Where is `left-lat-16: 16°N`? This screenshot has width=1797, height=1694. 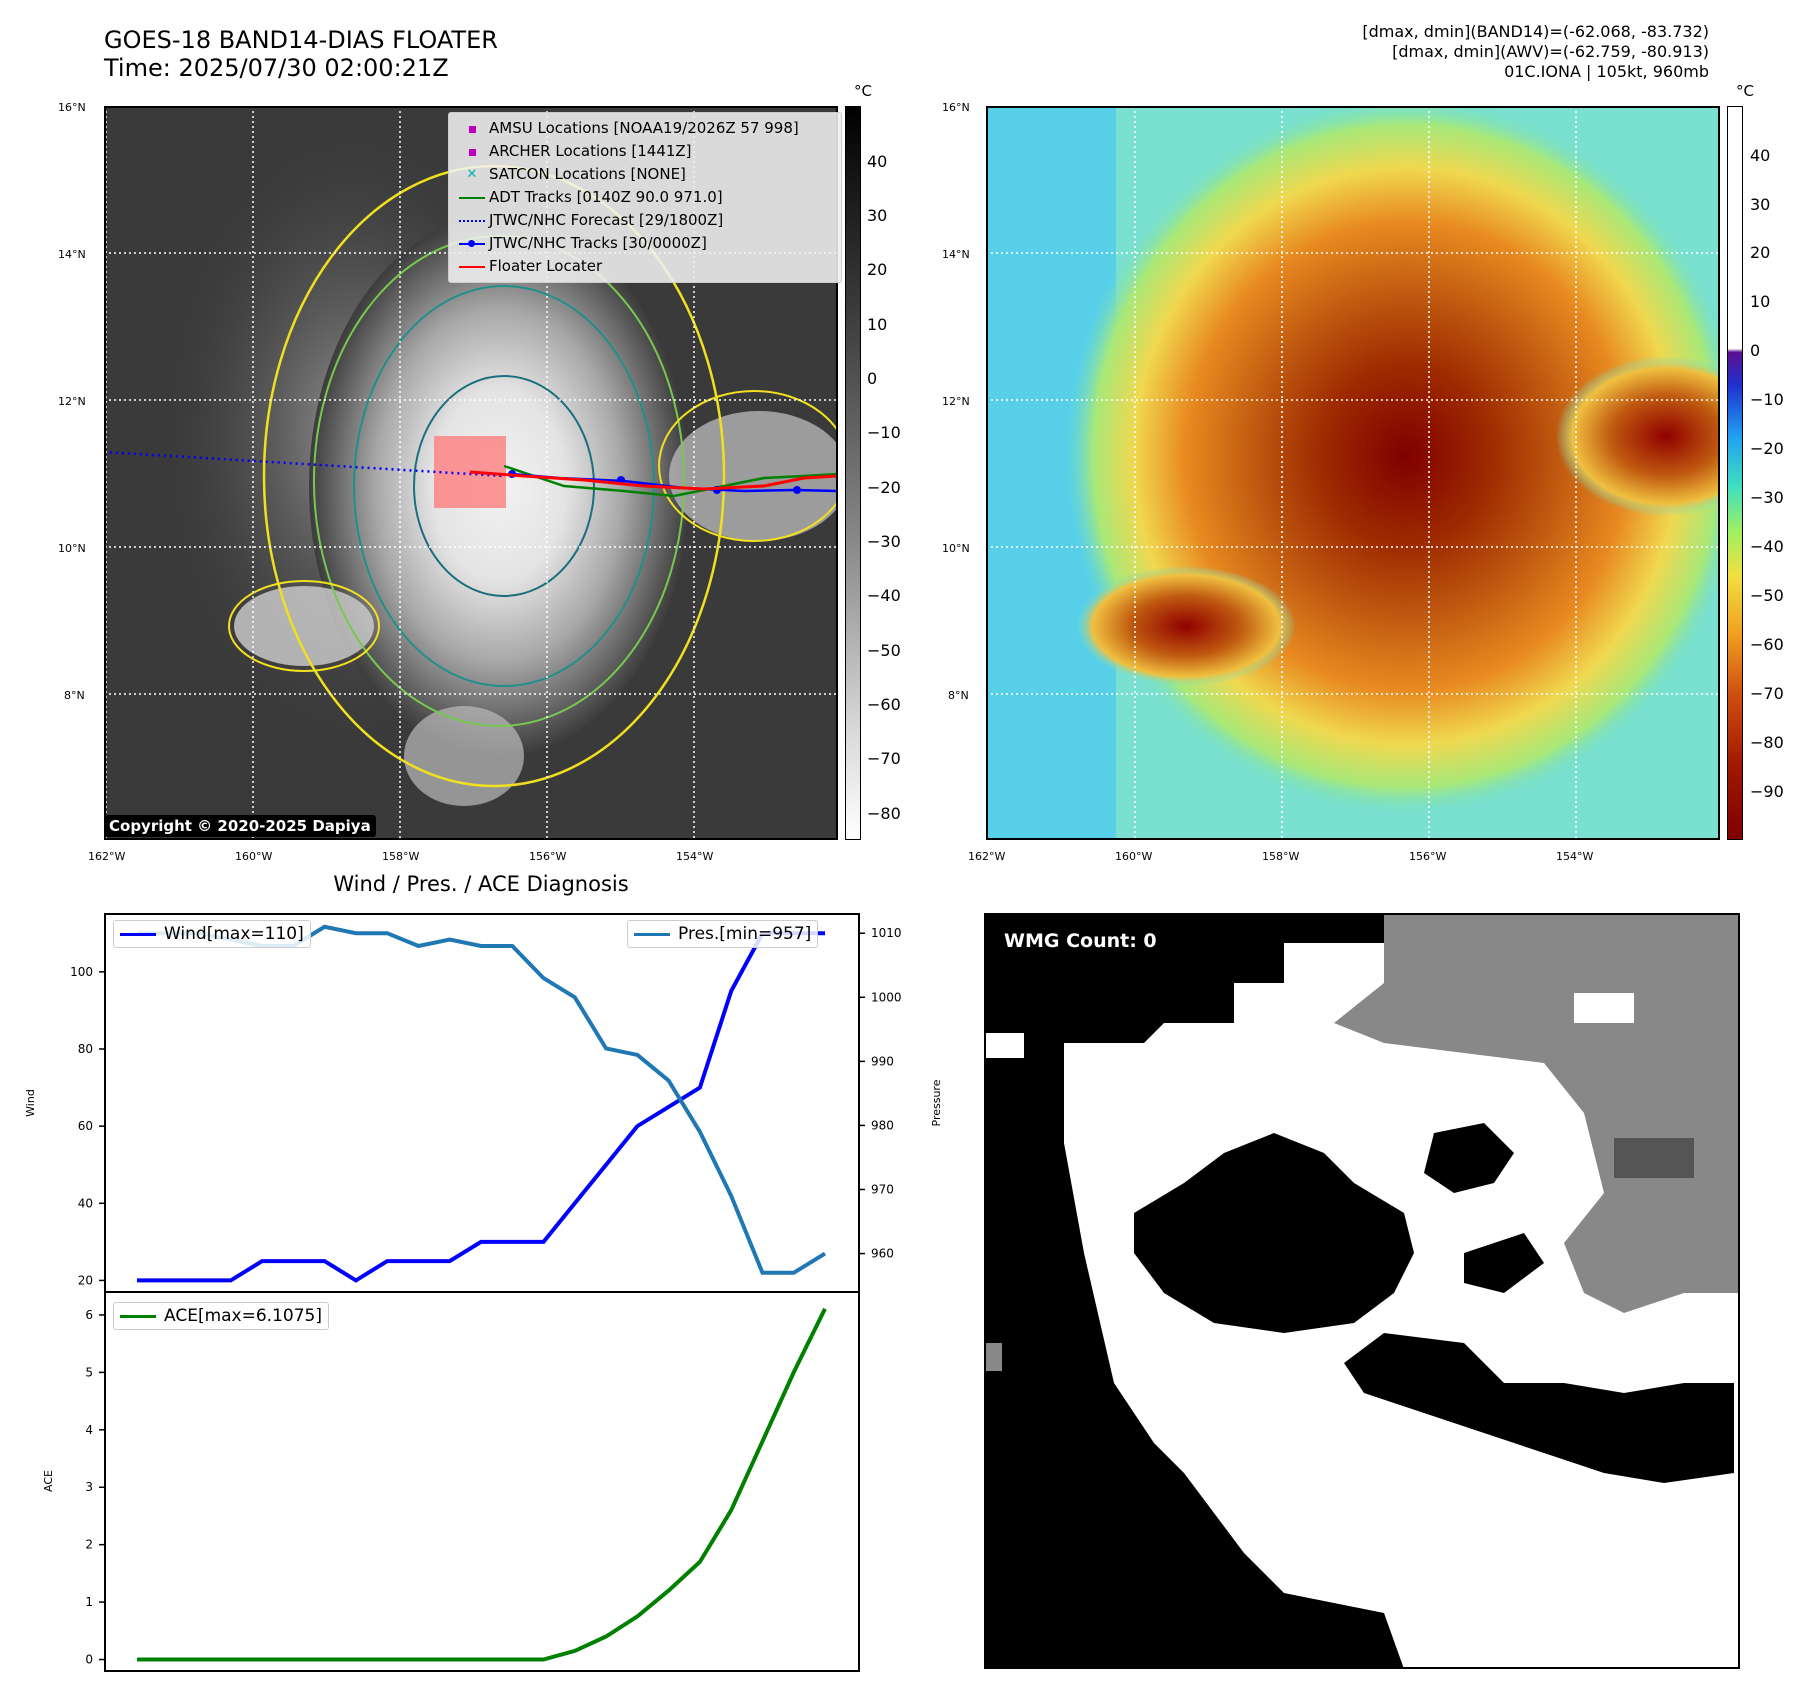
left-lat-16: 16°N is located at coordinates (72, 107).